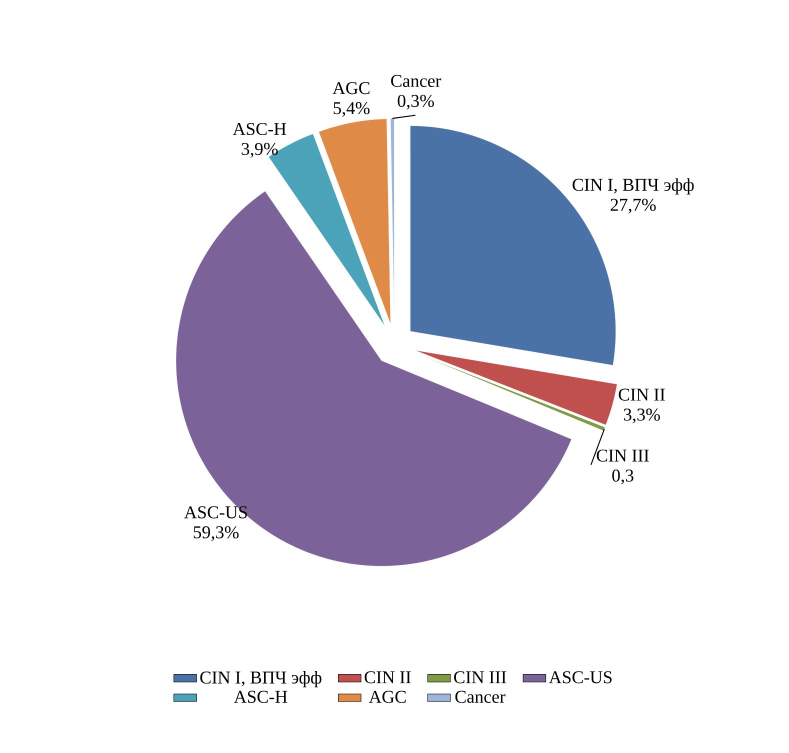  I want to click on legend-label: ASC-US, so click(580, 677).